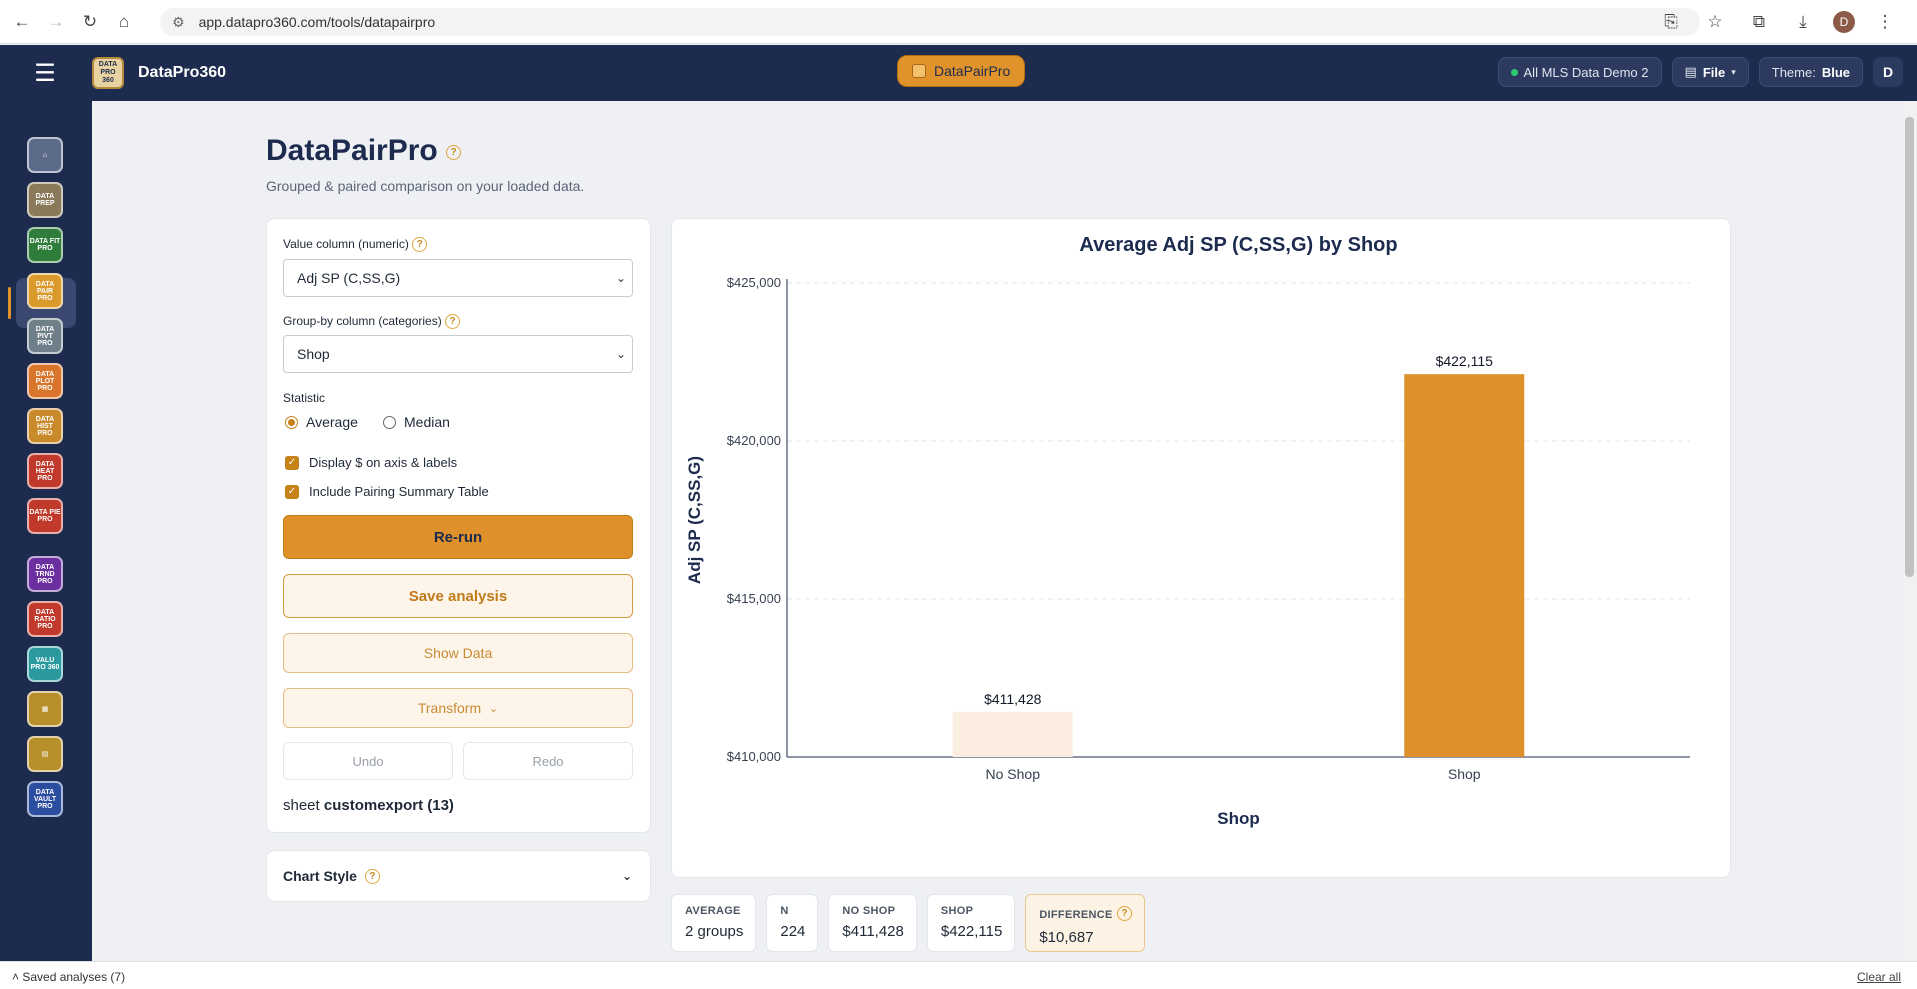  I want to click on radio-median: Median, so click(416, 422).